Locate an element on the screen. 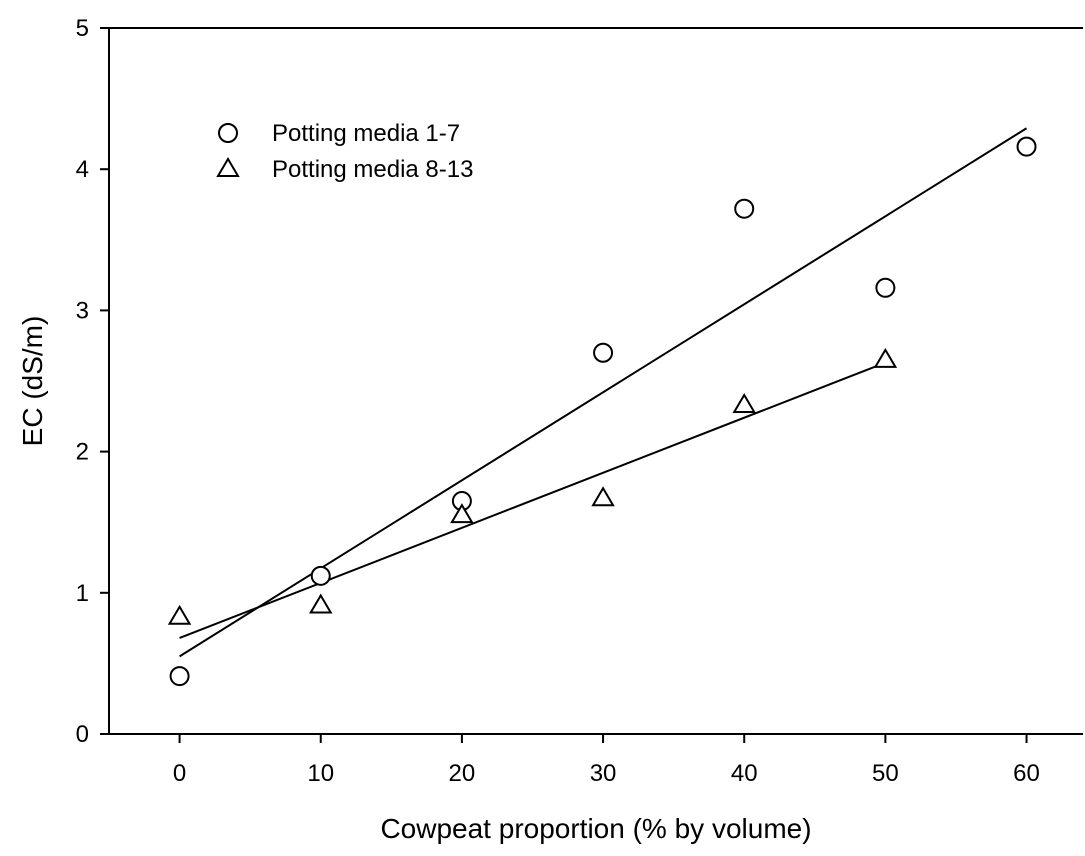 This screenshot has width=1085, height=856. y-tick-label: 2 is located at coordinates (82, 452).